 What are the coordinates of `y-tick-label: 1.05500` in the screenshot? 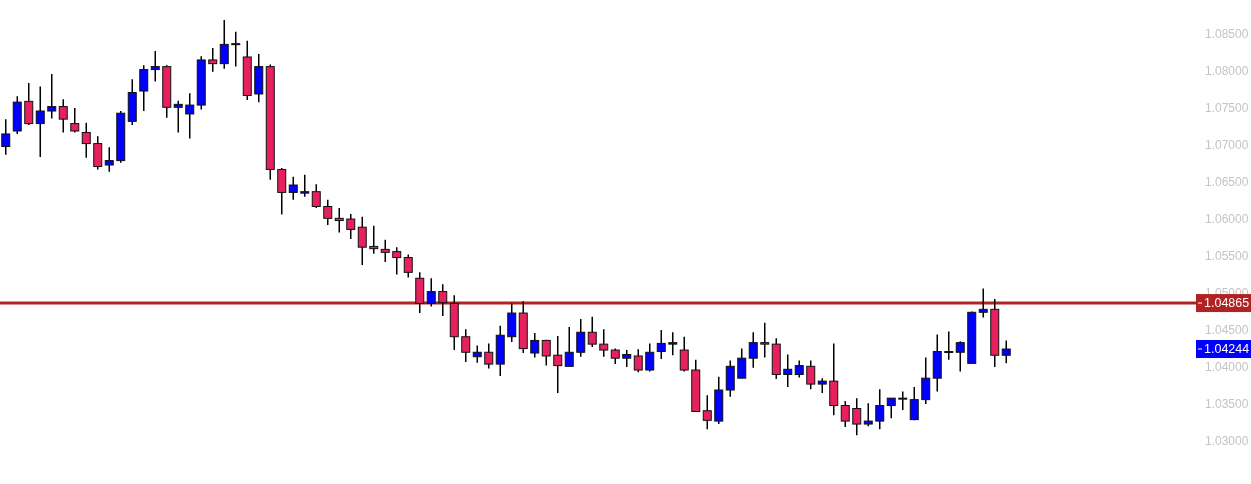 It's located at (1227, 256).